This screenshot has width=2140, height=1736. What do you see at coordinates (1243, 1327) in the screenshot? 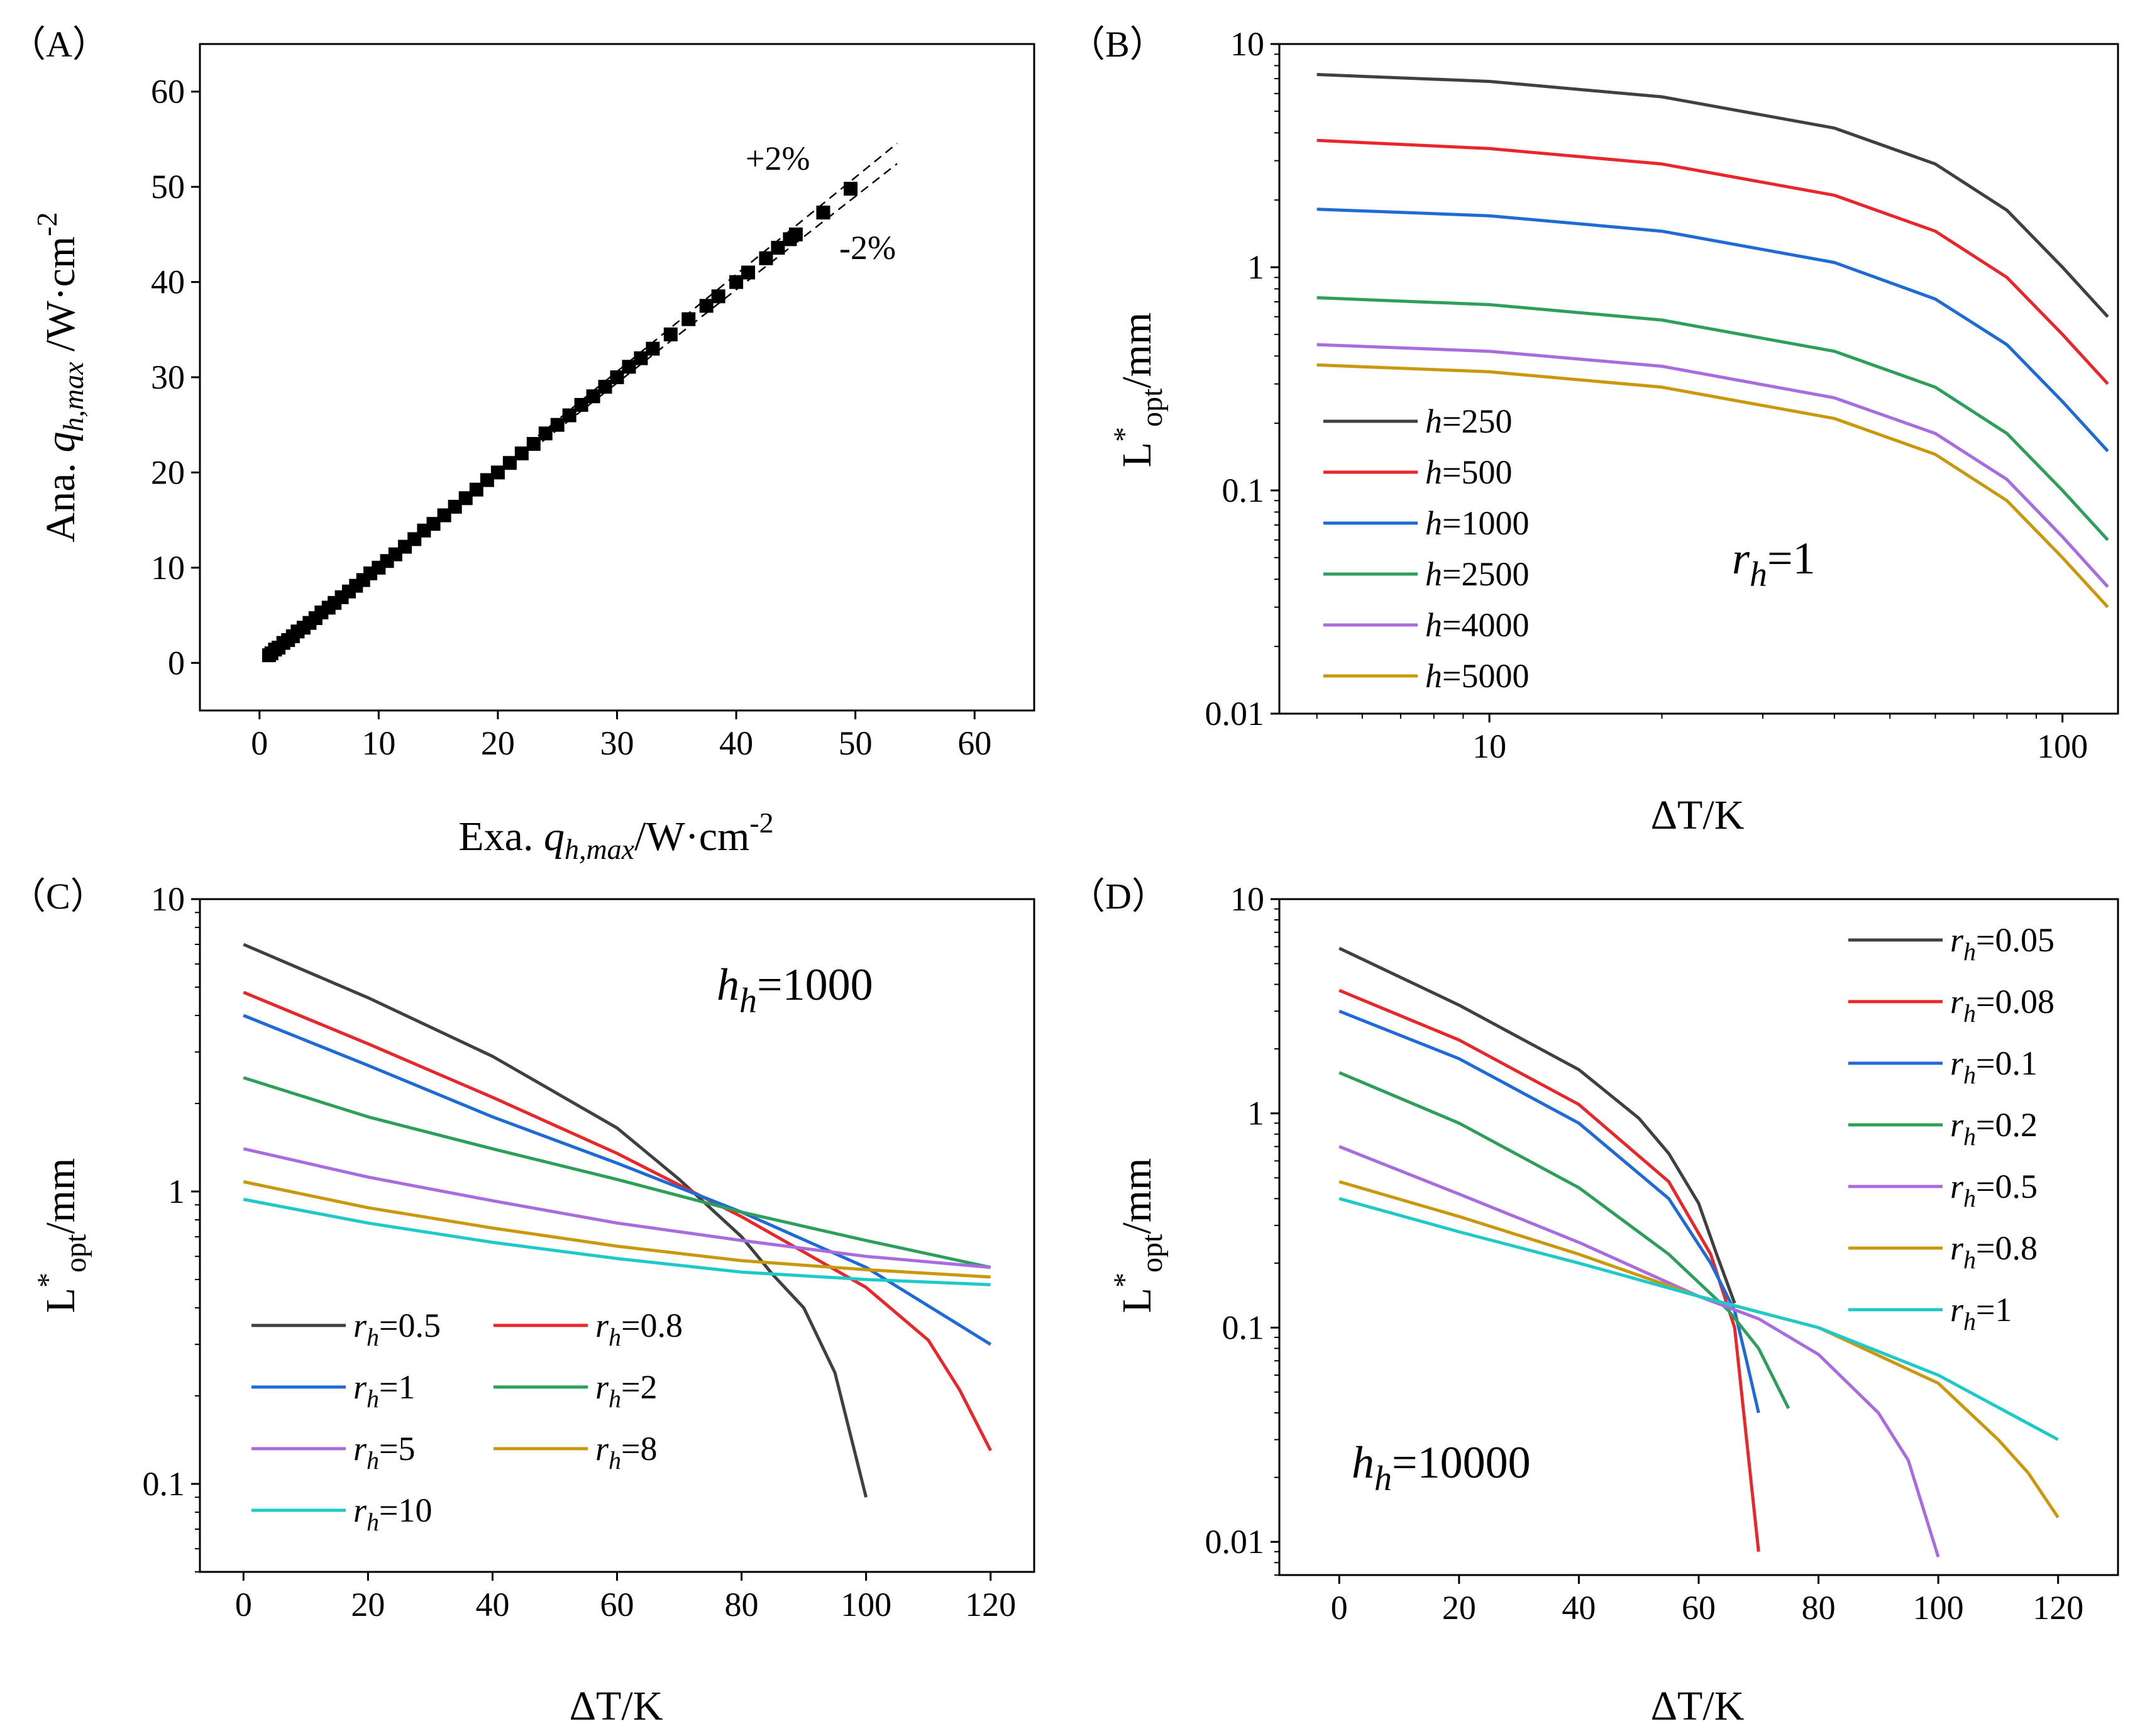
I see `panel-d-y-tick-label: 0.1` at bounding box center [1243, 1327].